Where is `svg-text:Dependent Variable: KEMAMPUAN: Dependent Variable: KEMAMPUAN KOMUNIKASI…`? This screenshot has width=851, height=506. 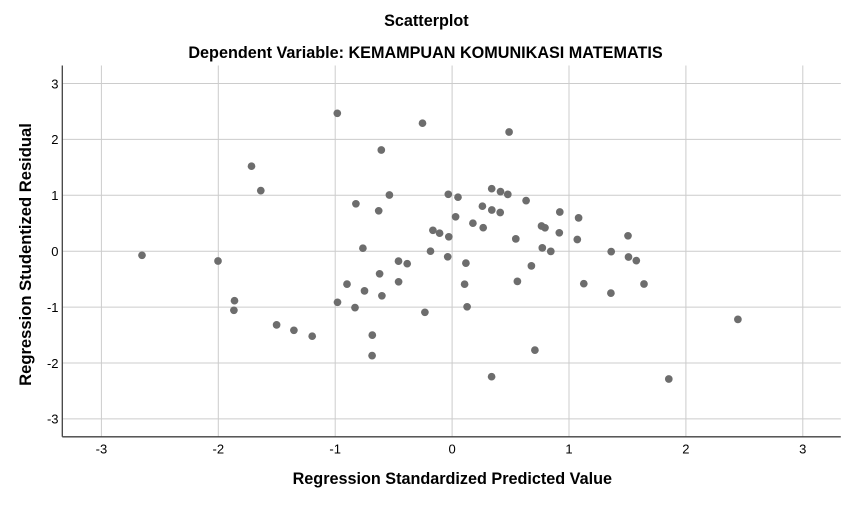 svg-text:Dependent Variable: KEMAMPUAN: Dependent Variable: KEMAMPUAN KOMUNIKASI… is located at coordinates (425, 53).